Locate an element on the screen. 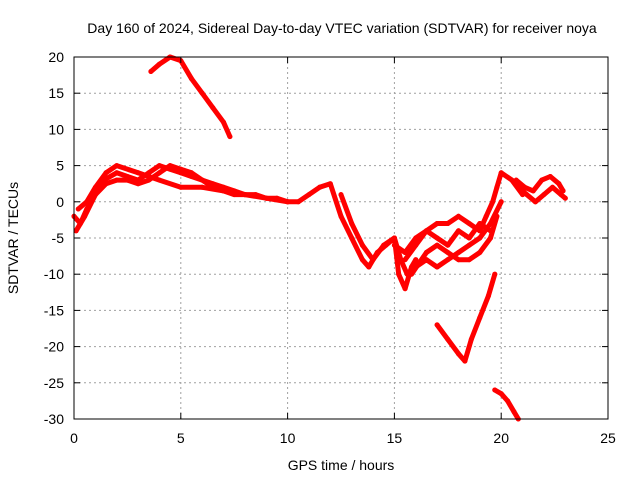 The height and width of the screenshot is (480, 640). y-tick-label: 5 is located at coordinates (60, 166).